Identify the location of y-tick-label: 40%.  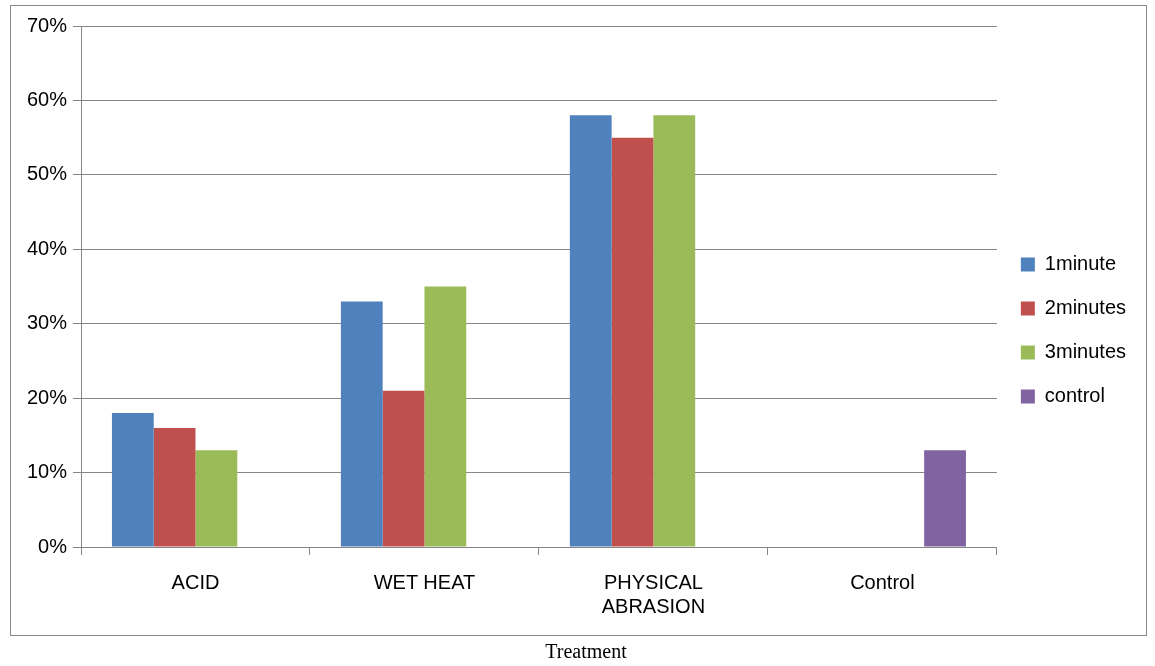
(47, 247).